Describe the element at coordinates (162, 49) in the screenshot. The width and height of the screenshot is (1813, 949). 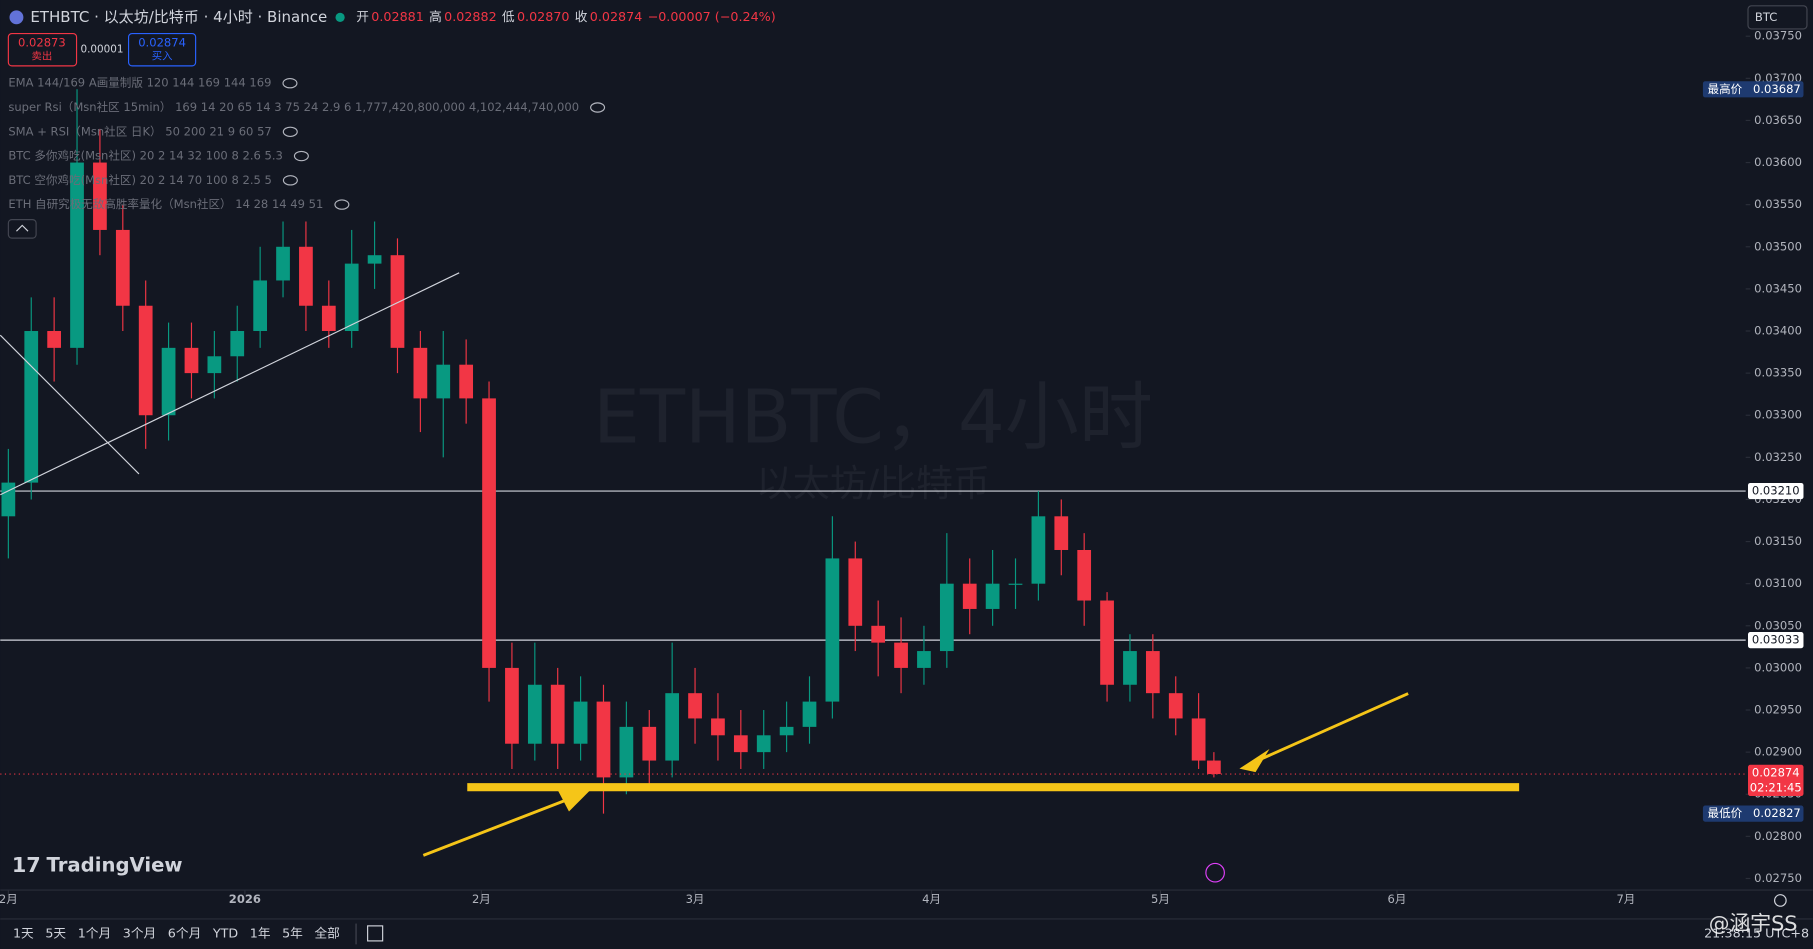
I see `buy-button` at that location.